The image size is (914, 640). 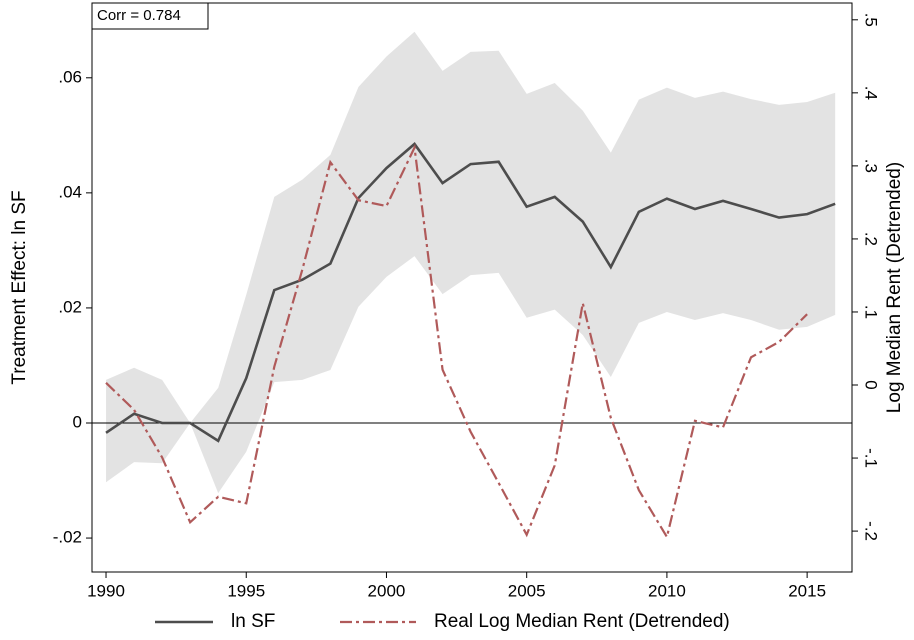 I want to click on y2-axis-title: Log Median Rent (Detrended), so click(x=894, y=287).